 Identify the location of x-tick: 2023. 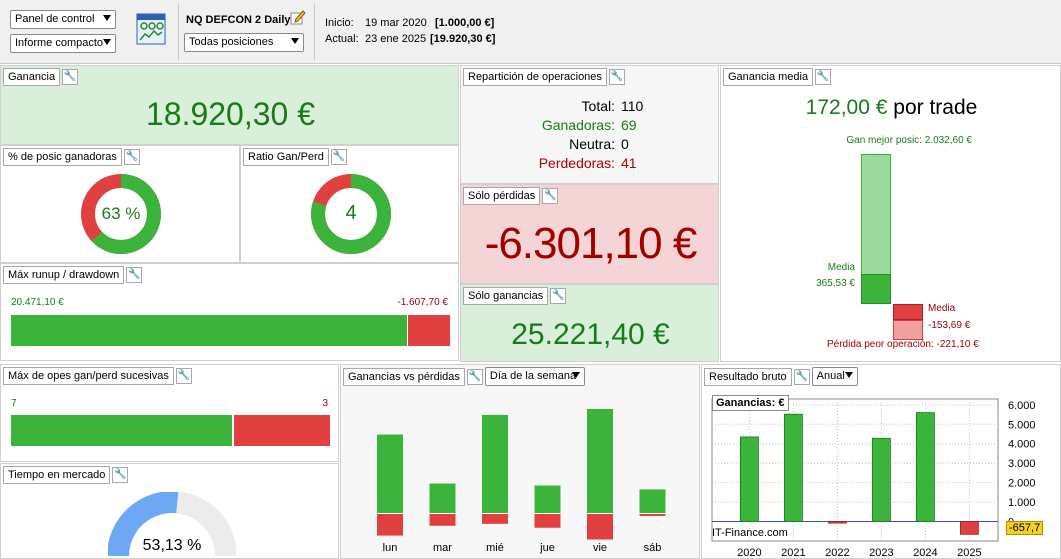
(881, 553).